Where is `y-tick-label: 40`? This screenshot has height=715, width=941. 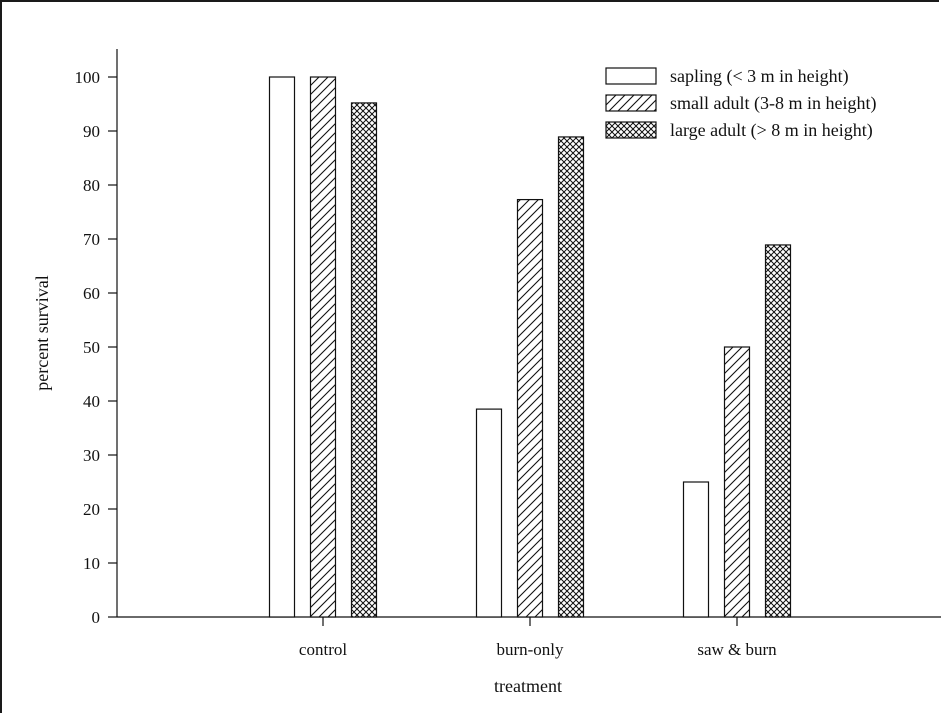 y-tick-label: 40 is located at coordinates (91, 401).